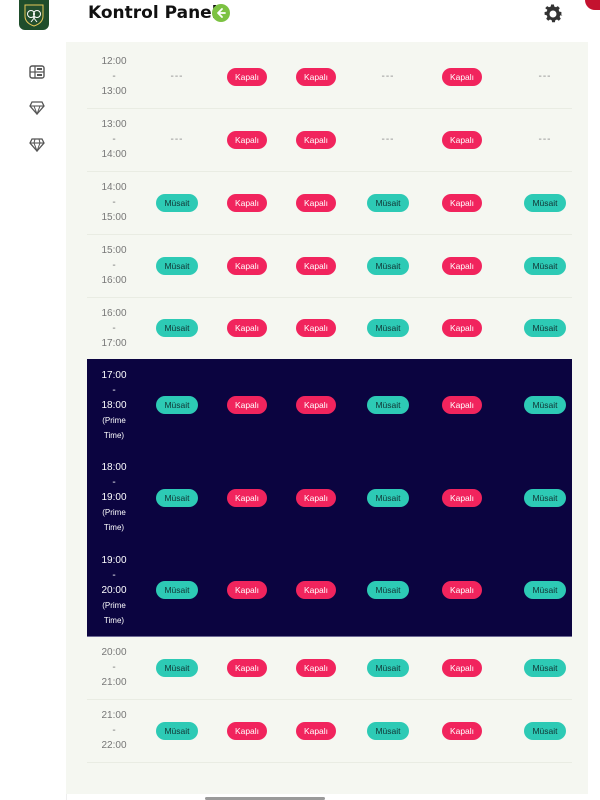 Image resolution: width=600 pixels, height=800 pixels. What do you see at coordinates (37, 145) in the screenshot?
I see `diamond-outline-icon` at bounding box center [37, 145].